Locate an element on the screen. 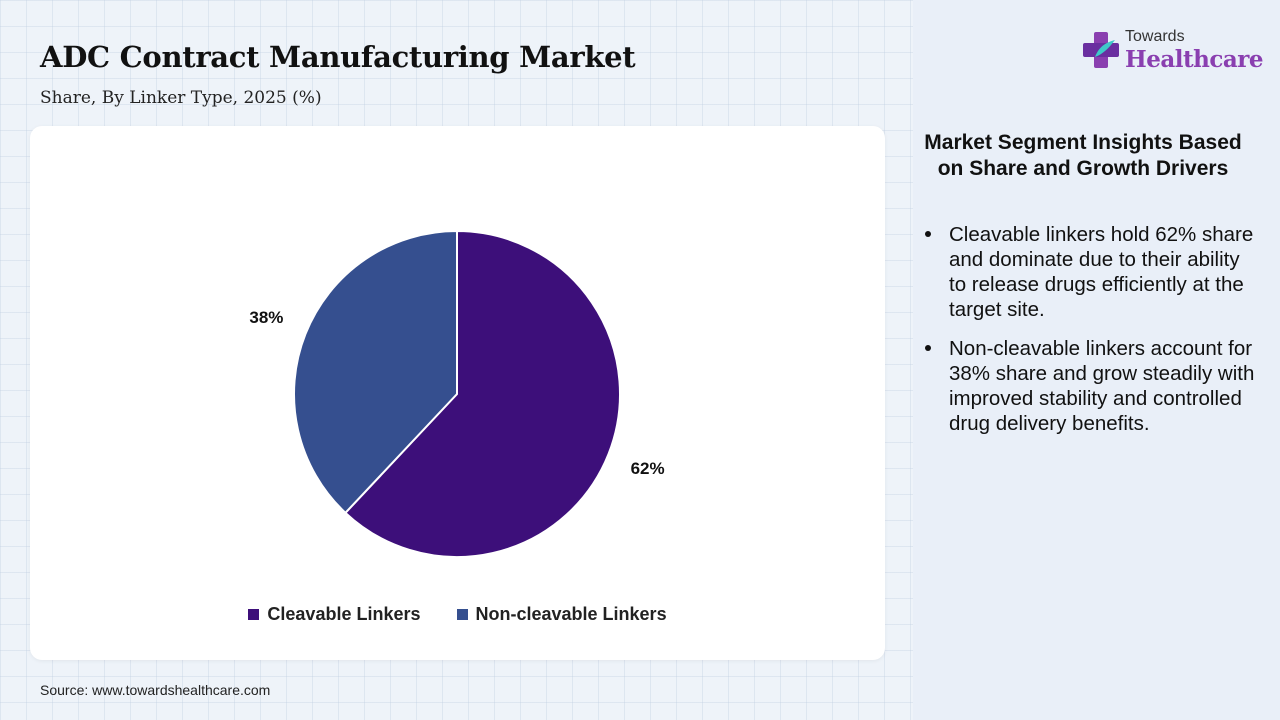 The width and height of the screenshot is (1280, 720). legend-item-cleavable: Cleavable Linkers is located at coordinates (334, 614).